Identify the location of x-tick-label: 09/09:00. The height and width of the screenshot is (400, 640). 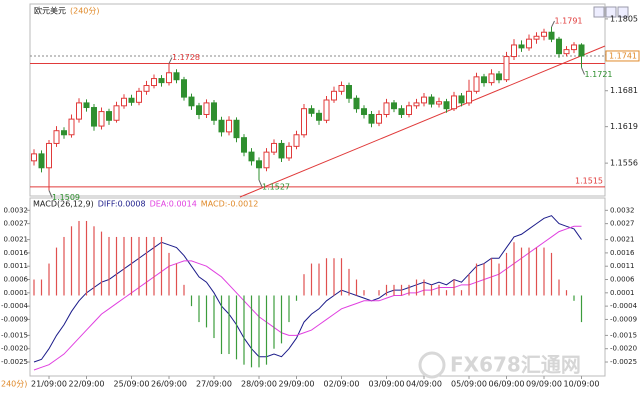
(544, 384).